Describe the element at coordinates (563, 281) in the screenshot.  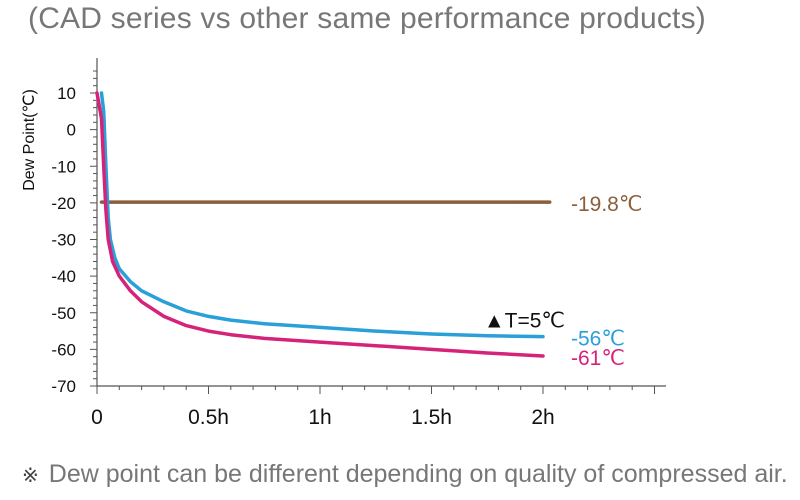
I see `end-labels: -19.8℃ -56℃-61℃ ▲T=5℃` at that location.